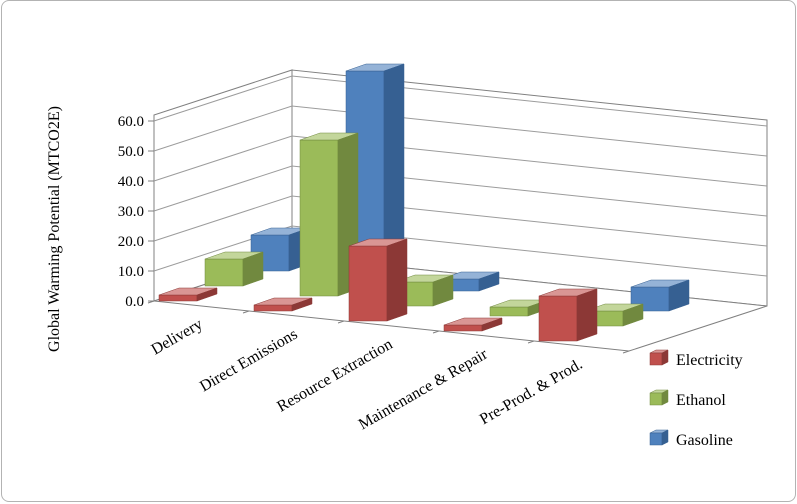  What do you see at coordinates (54, 229) in the screenshot?
I see `y-axis-title: Global Warming Potential (MTCO2E)` at bounding box center [54, 229].